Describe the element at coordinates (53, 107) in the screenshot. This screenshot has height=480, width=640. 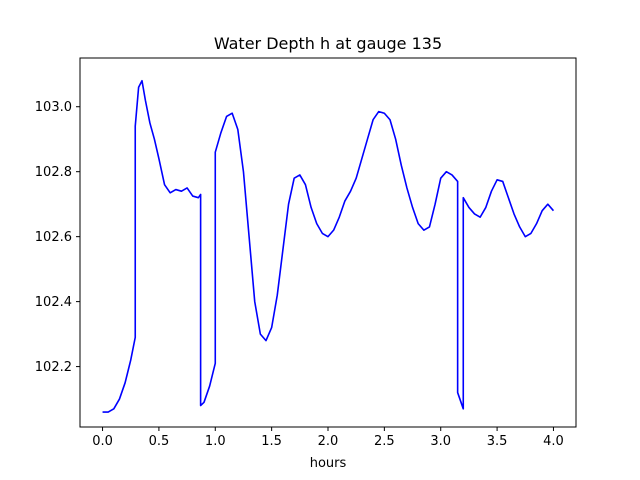
I see `y-tick-label: 103.0` at that location.